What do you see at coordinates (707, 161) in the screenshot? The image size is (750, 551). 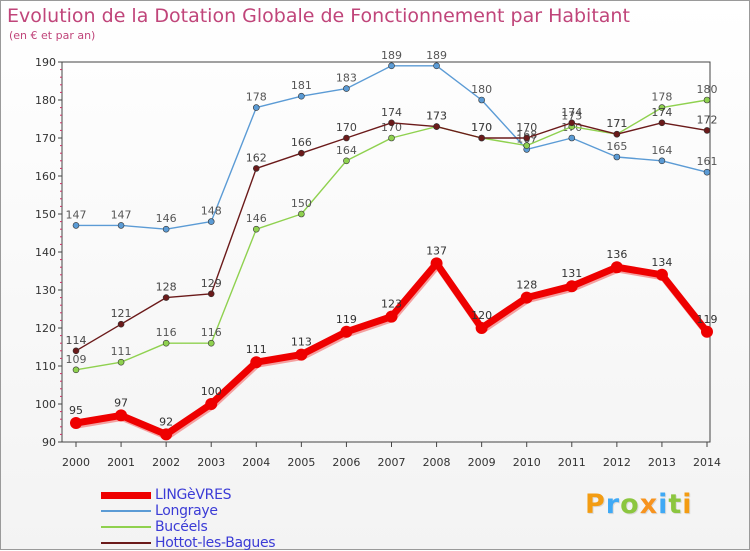 I see `data-label: 161` at bounding box center [707, 161].